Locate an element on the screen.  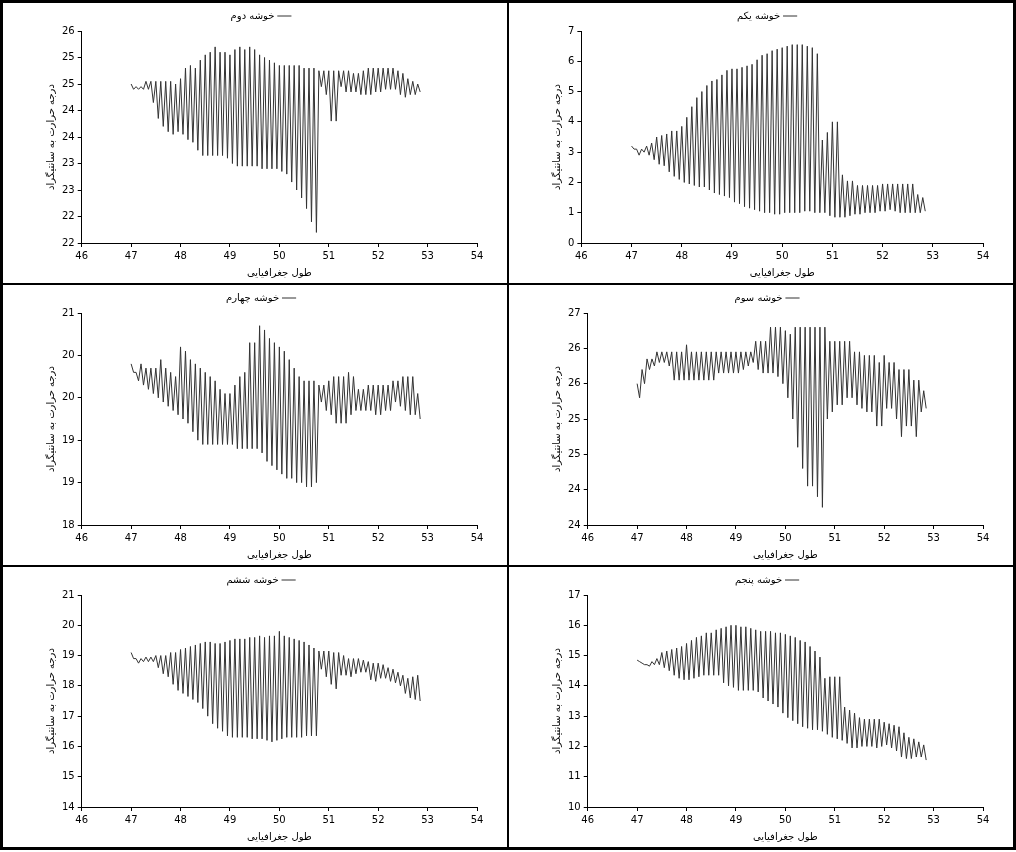
y-tick-label: 17 is located at coordinates (68, 715).